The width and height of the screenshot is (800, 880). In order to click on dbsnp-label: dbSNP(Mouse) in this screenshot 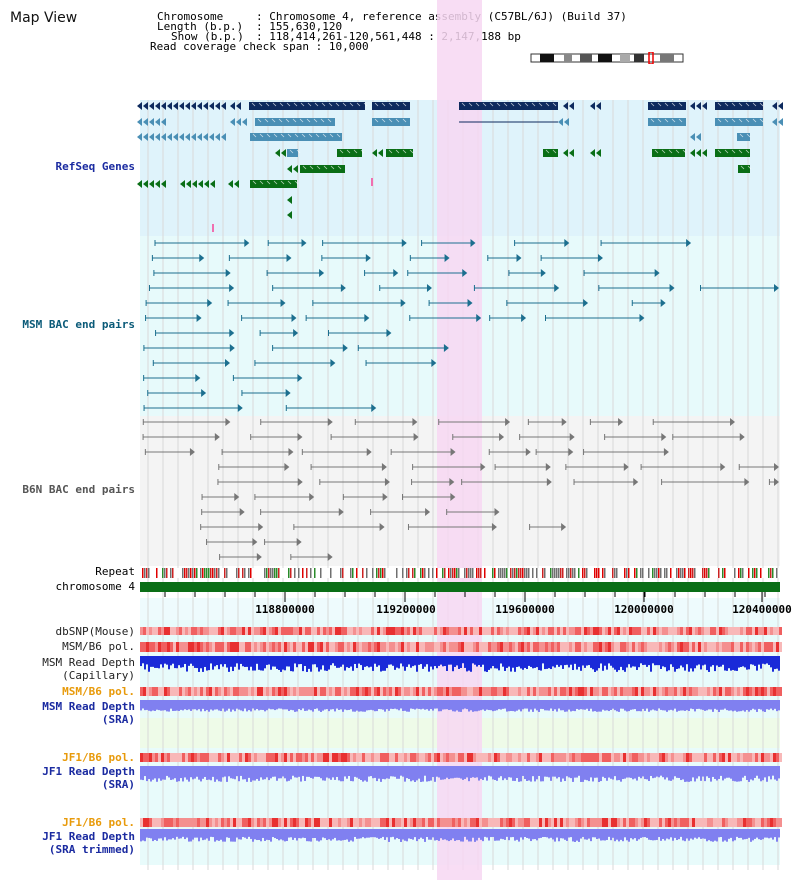, I will do `click(95, 631)`.